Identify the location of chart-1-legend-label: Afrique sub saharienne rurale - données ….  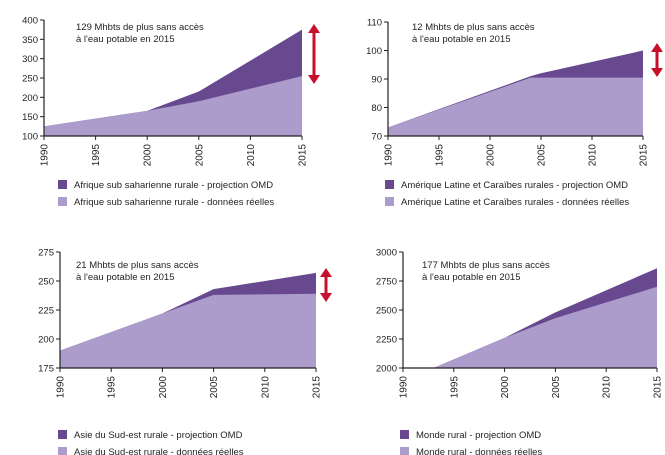
(174, 202).